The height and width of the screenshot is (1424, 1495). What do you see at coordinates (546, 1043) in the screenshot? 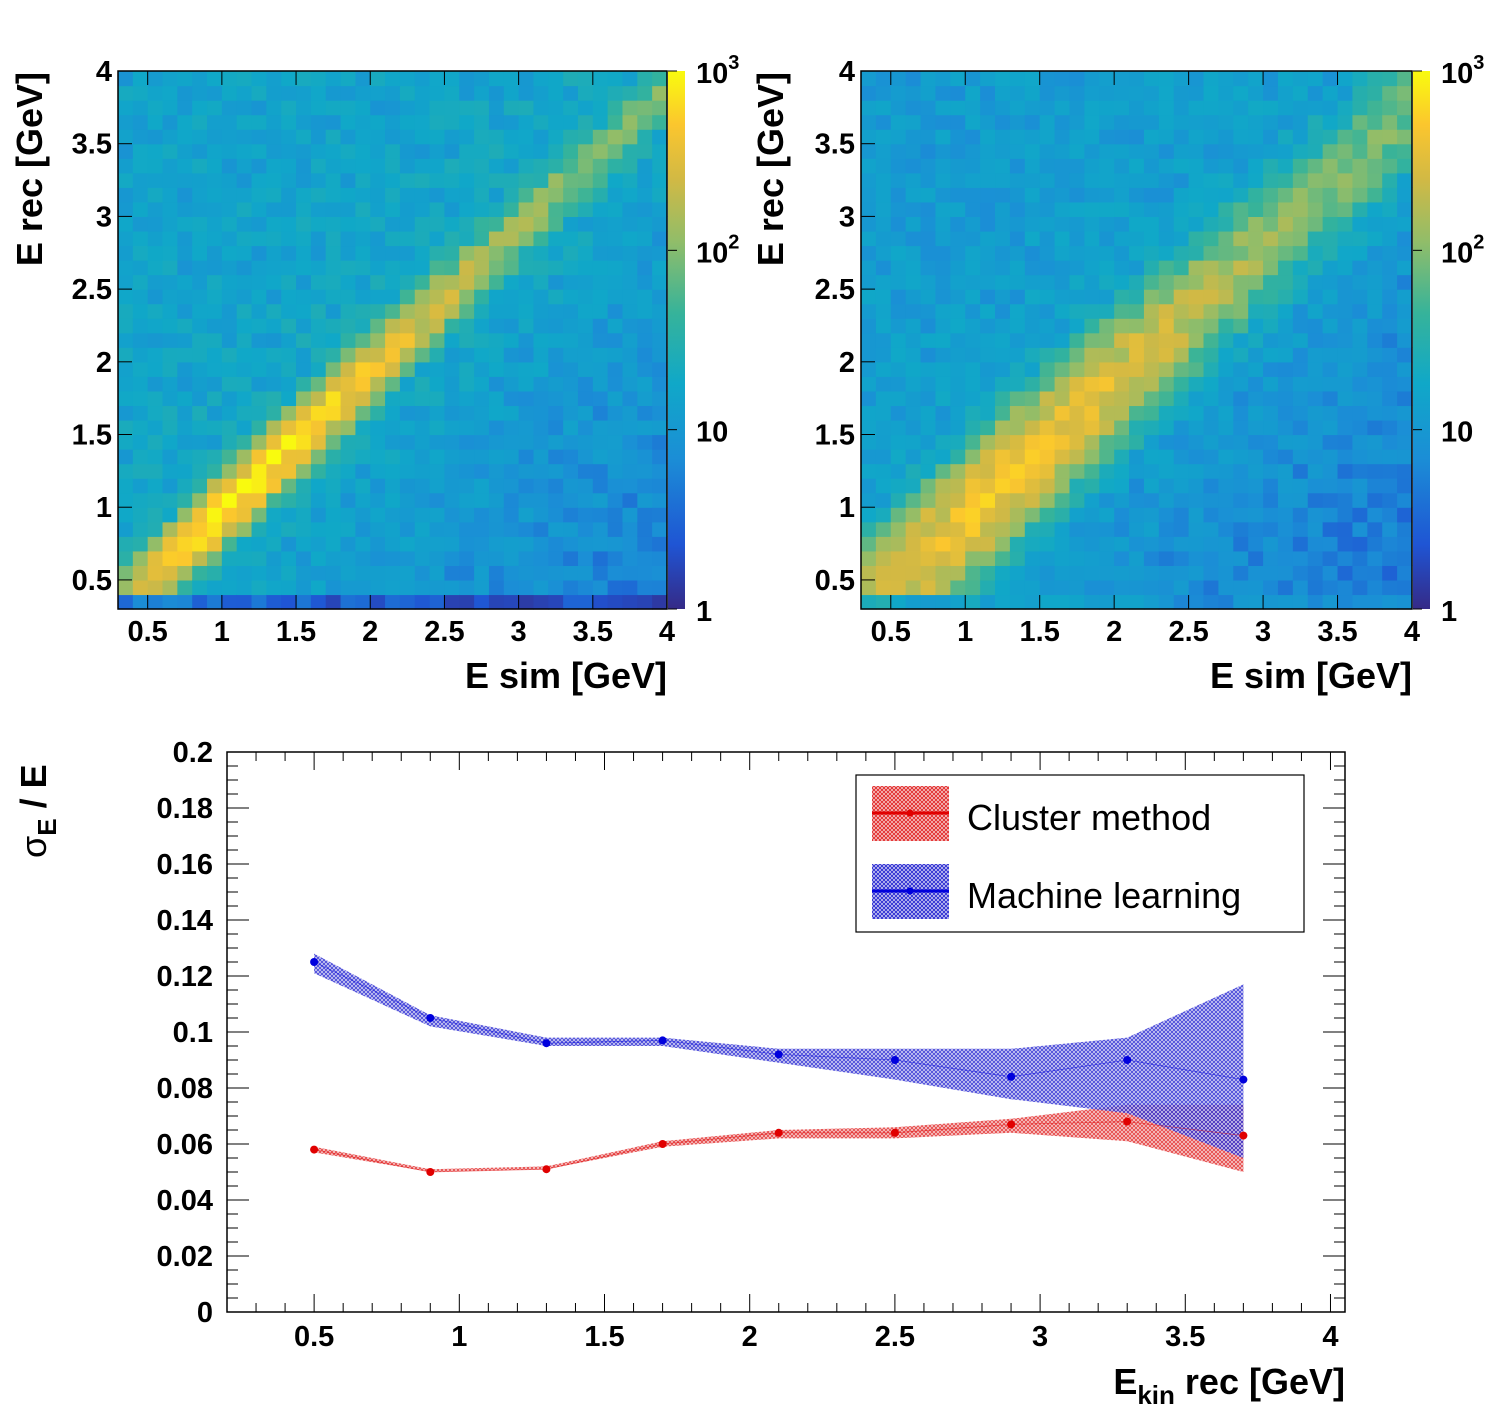
I see `data-point-ml` at bounding box center [546, 1043].